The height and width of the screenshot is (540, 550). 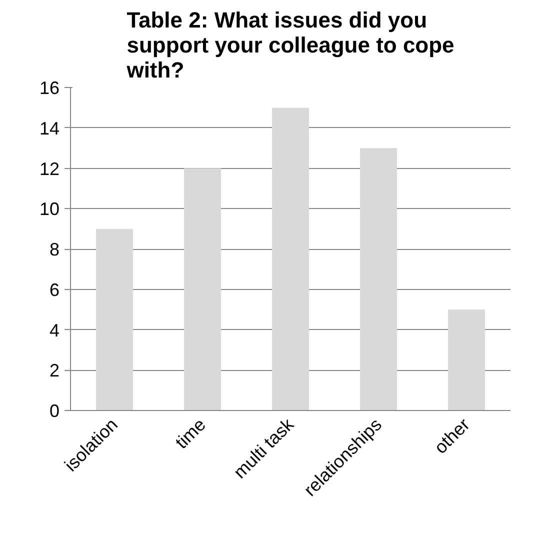 What do you see at coordinates (49, 128) in the screenshot?
I see `y-tick-label: 14` at bounding box center [49, 128].